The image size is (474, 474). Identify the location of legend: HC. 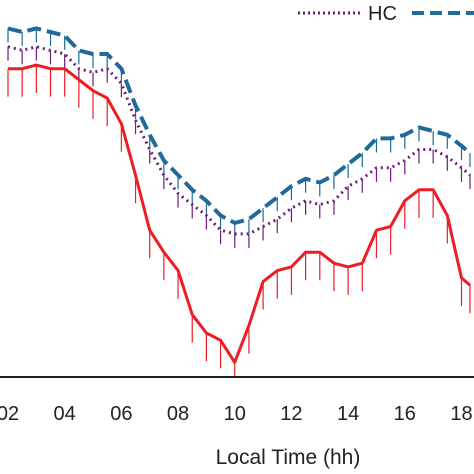
(386, 14).